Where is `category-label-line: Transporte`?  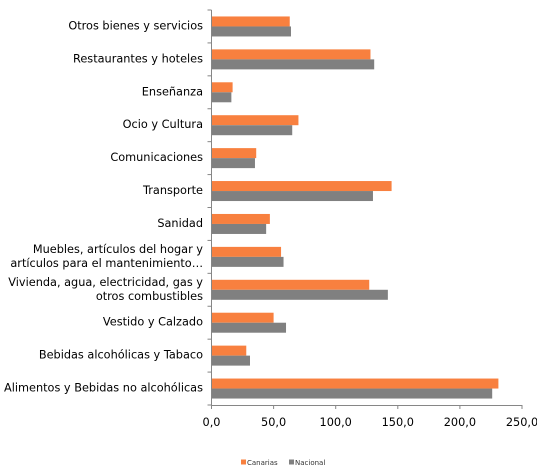
category-label-line: Transporte is located at coordinates (172, 190).